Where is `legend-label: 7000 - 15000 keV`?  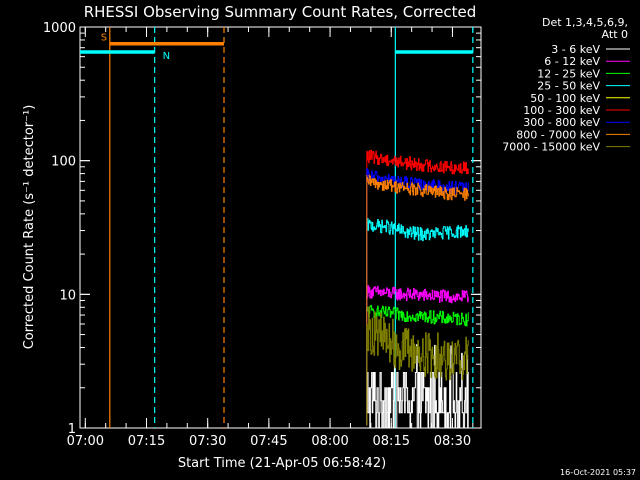
legend-label: 7000 - 15000 keV is located at coordinates (551, 147).